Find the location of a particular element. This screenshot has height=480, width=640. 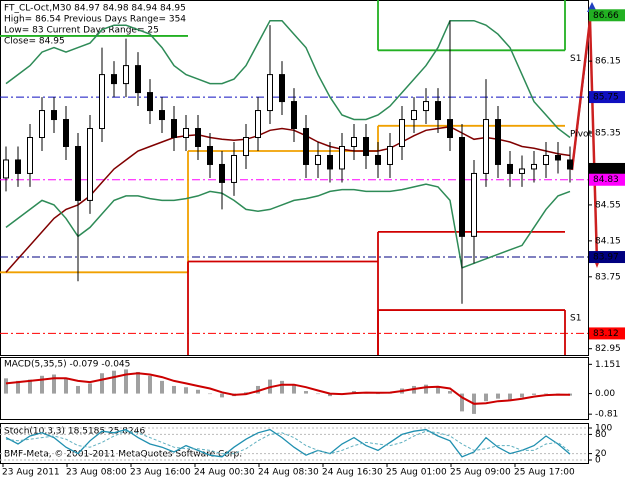

stoch-signal is located at coordinates (288, 442).